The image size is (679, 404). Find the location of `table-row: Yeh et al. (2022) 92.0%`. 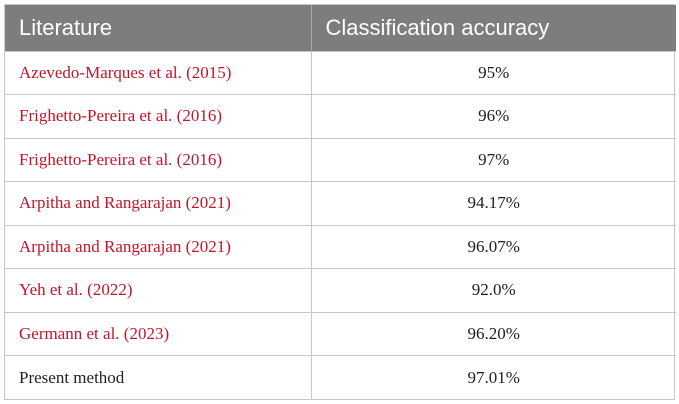

table-row: Yeh et al. (2022) 92.0% is located at coordinates (340, 290).